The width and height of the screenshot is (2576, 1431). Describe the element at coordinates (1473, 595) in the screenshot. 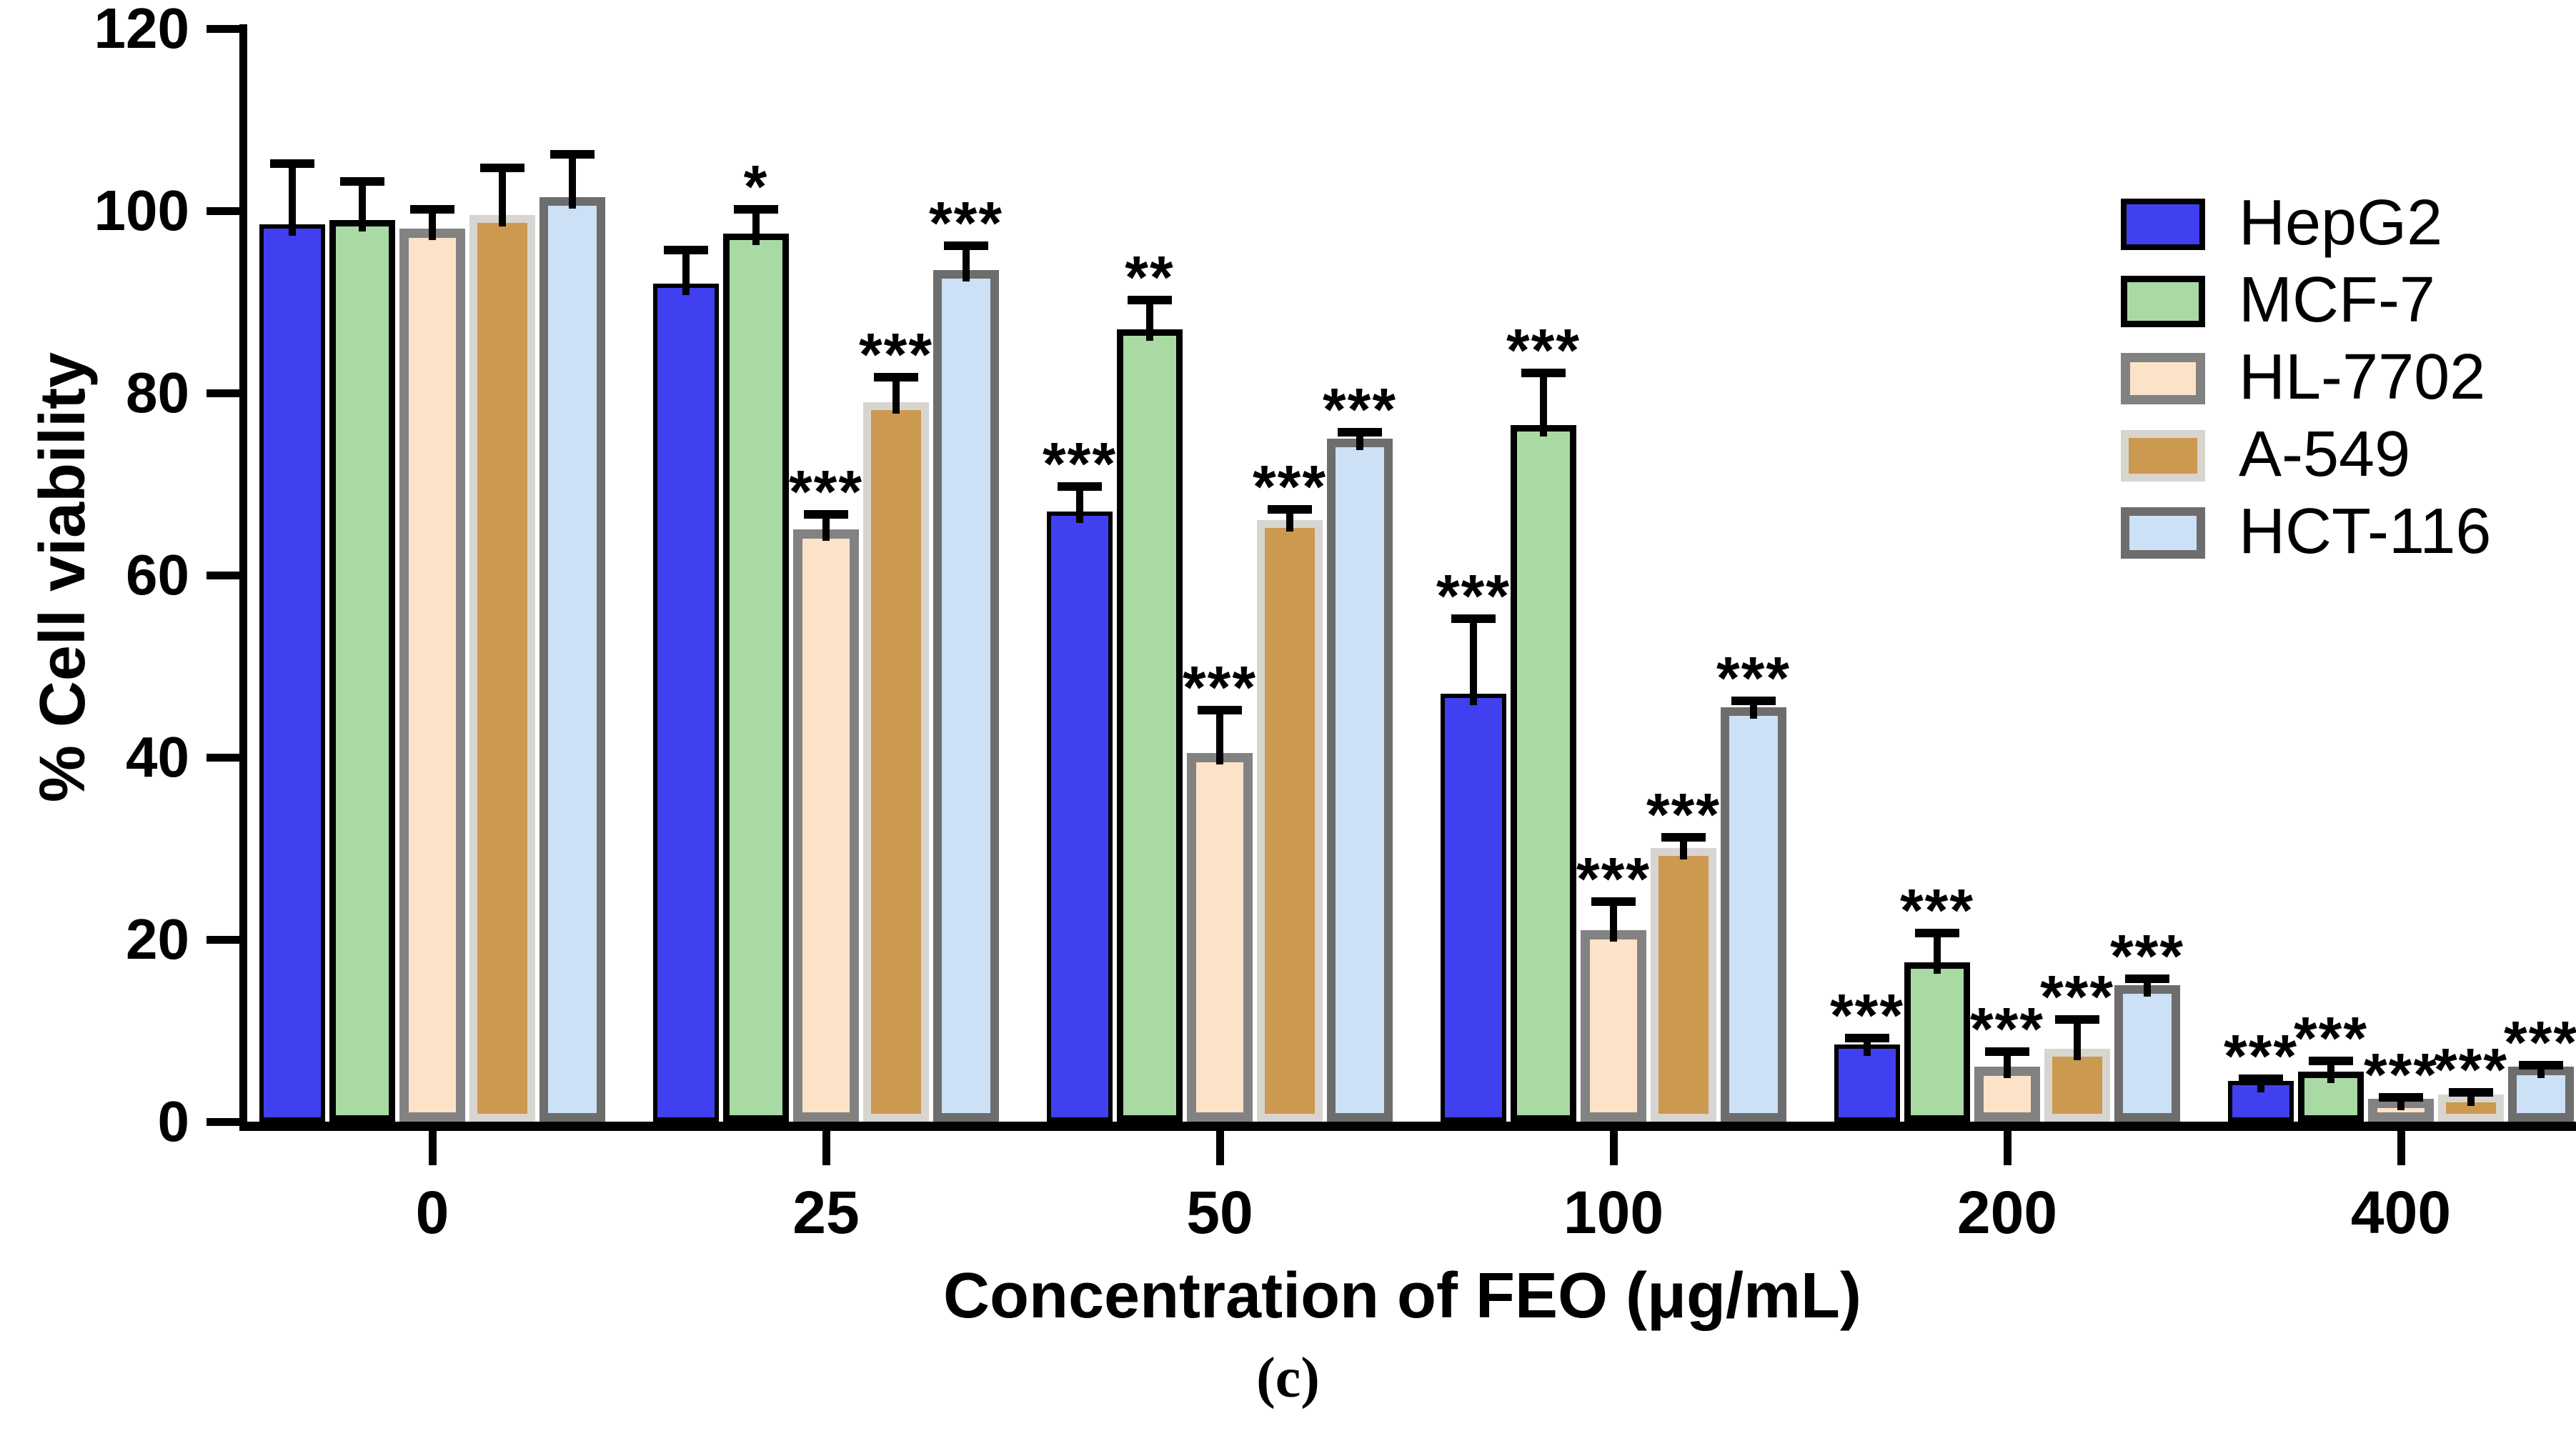

I see `significance-stars-HepG2-100: ***` at that location.